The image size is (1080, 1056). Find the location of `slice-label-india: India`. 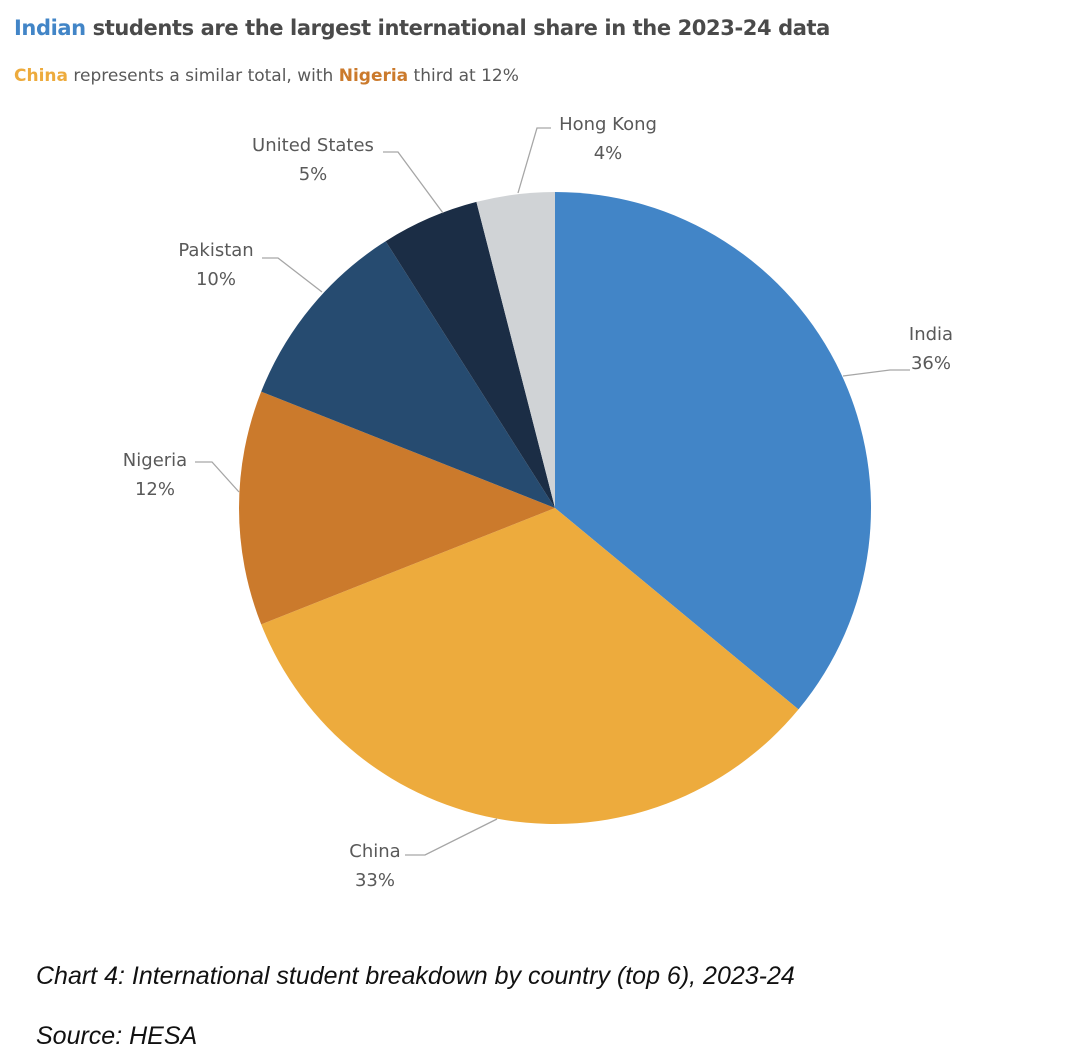

slice-label-india: India is located at coordinates (931, 334).